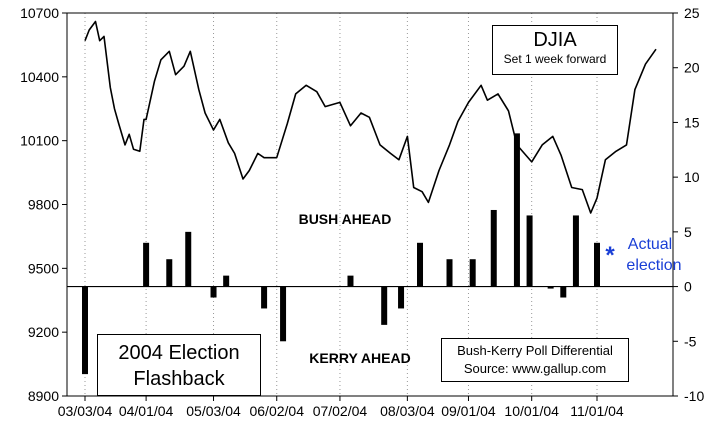 This screenshot has width=720, height=430. I want to click on left-tick-label: 8900, so click(43, 396).